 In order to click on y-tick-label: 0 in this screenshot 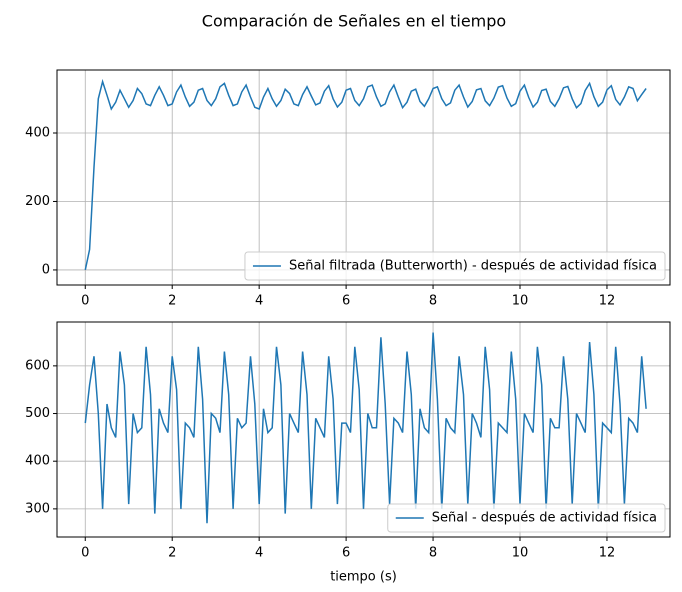, I will do `click(46, 269)`.